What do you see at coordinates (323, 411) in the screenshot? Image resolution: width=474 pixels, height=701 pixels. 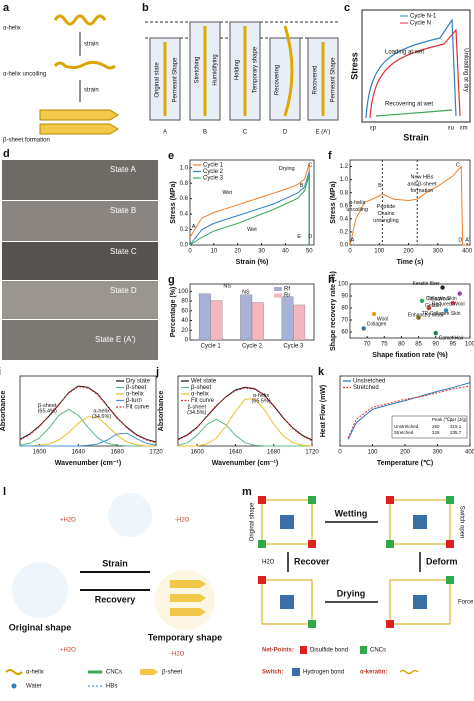 I see `y-axis-label: Heat Flow (mW)` at bounding box center [323, 411].